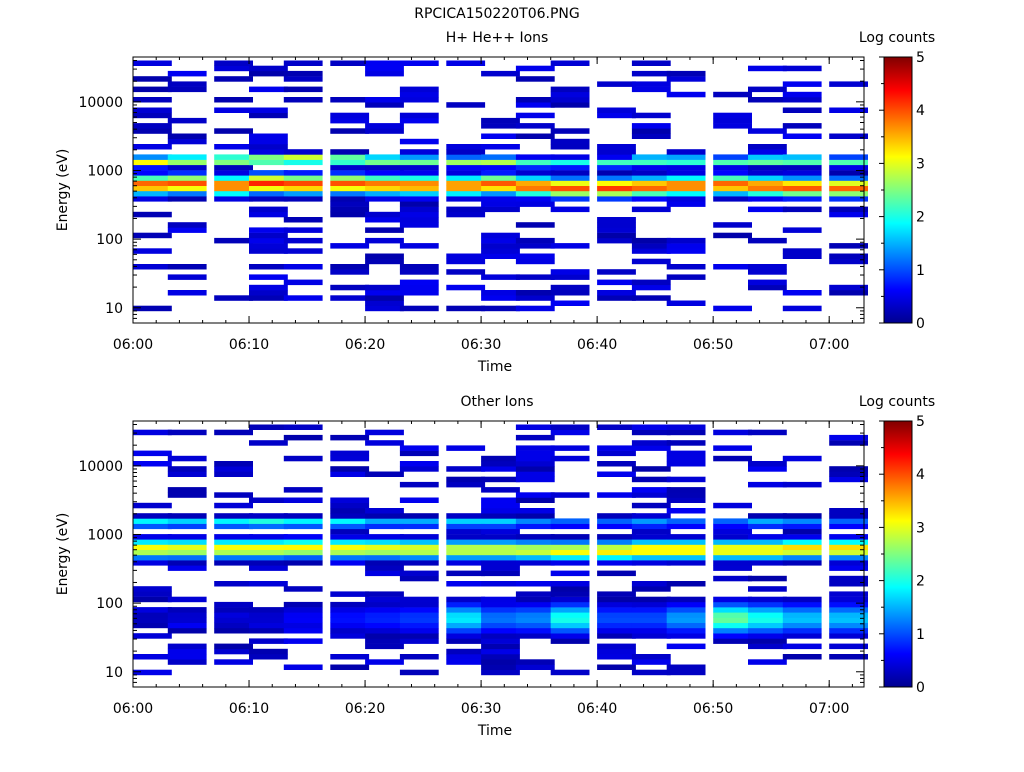  What do you see at coordinates (597, 345) in the screenshot?
I see `x-tick-label: 06:40` at bounding box center [597, 345].